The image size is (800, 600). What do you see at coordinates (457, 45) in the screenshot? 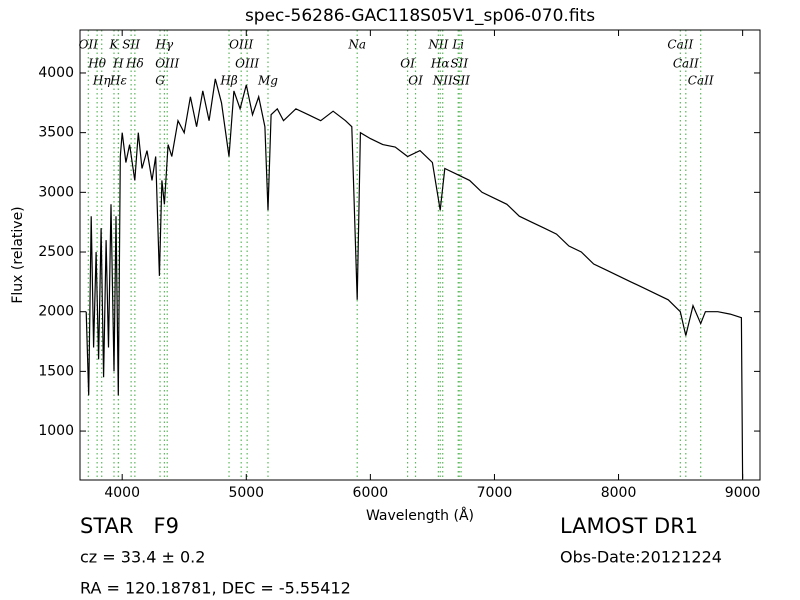
I see `spectral-line-label: Li` at bounding box center [457, 45].